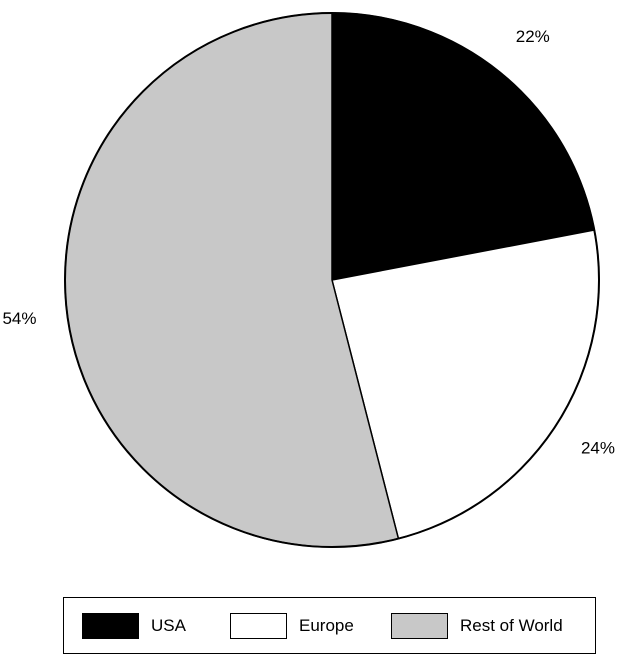 This screenshot has width=630, height=656. What do you see at coordinates (533, 36) in the screenshot?
I see `pie-value-label-usa: 22%` at bounding box center [533, 36].